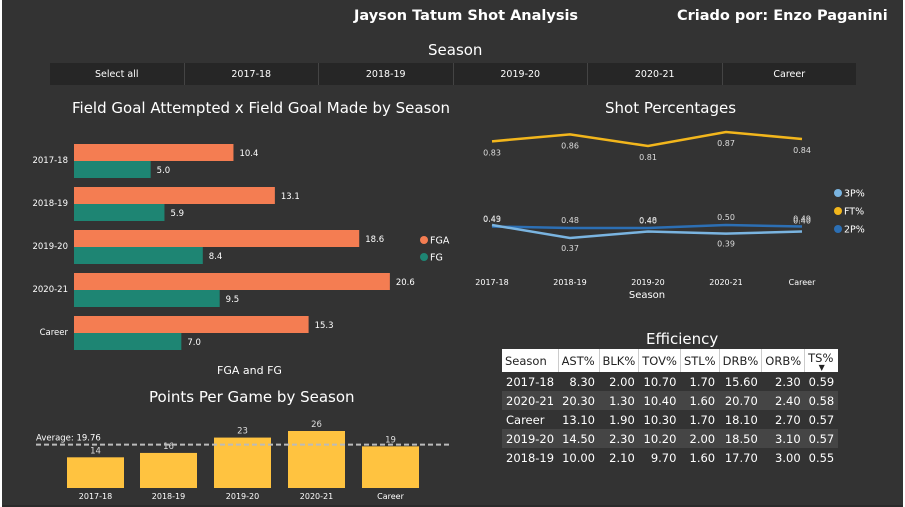  I want to click on table-row: Career 13.10 1.90 10.30 1.70 18.10 2.70 0.57, so click(670, 419).